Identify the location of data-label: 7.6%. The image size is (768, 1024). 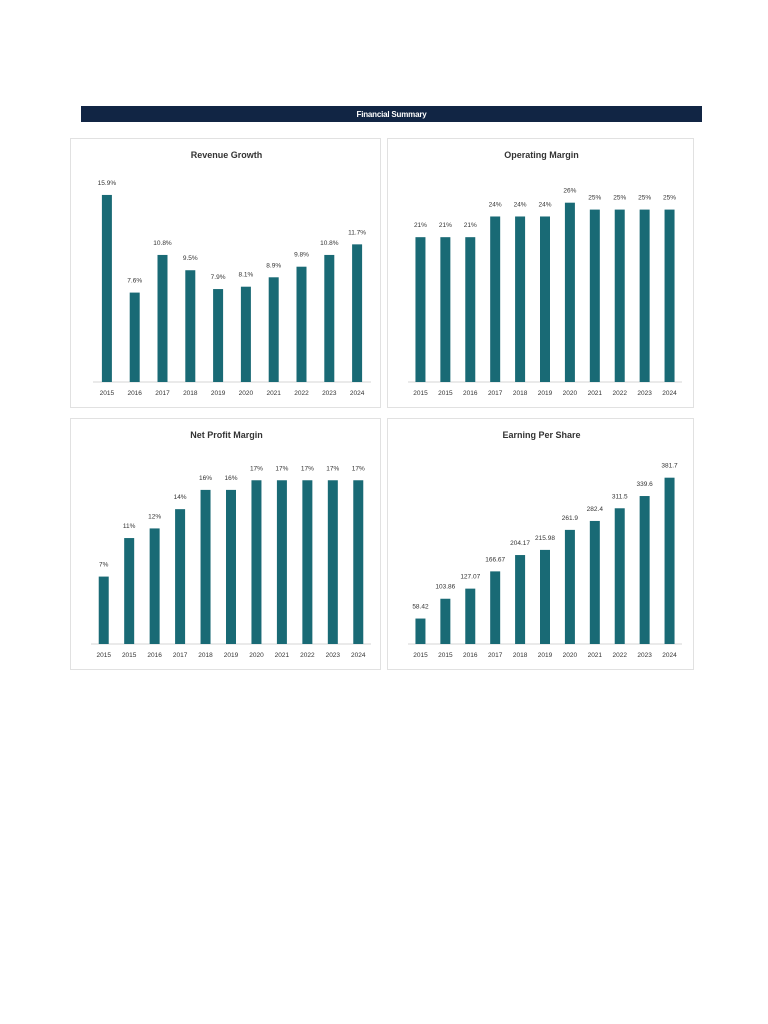
(134, 281).